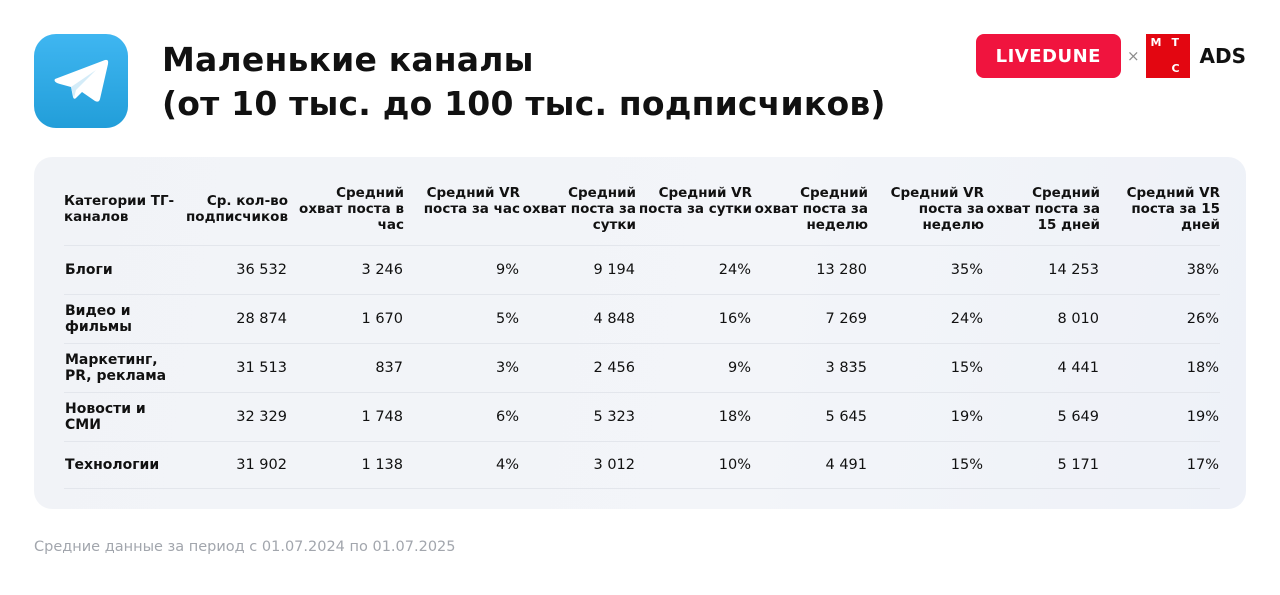 The image size is (1280, 595). I want to click on column-header: Средний VR поста за 15 дней, so click(1173, 209).